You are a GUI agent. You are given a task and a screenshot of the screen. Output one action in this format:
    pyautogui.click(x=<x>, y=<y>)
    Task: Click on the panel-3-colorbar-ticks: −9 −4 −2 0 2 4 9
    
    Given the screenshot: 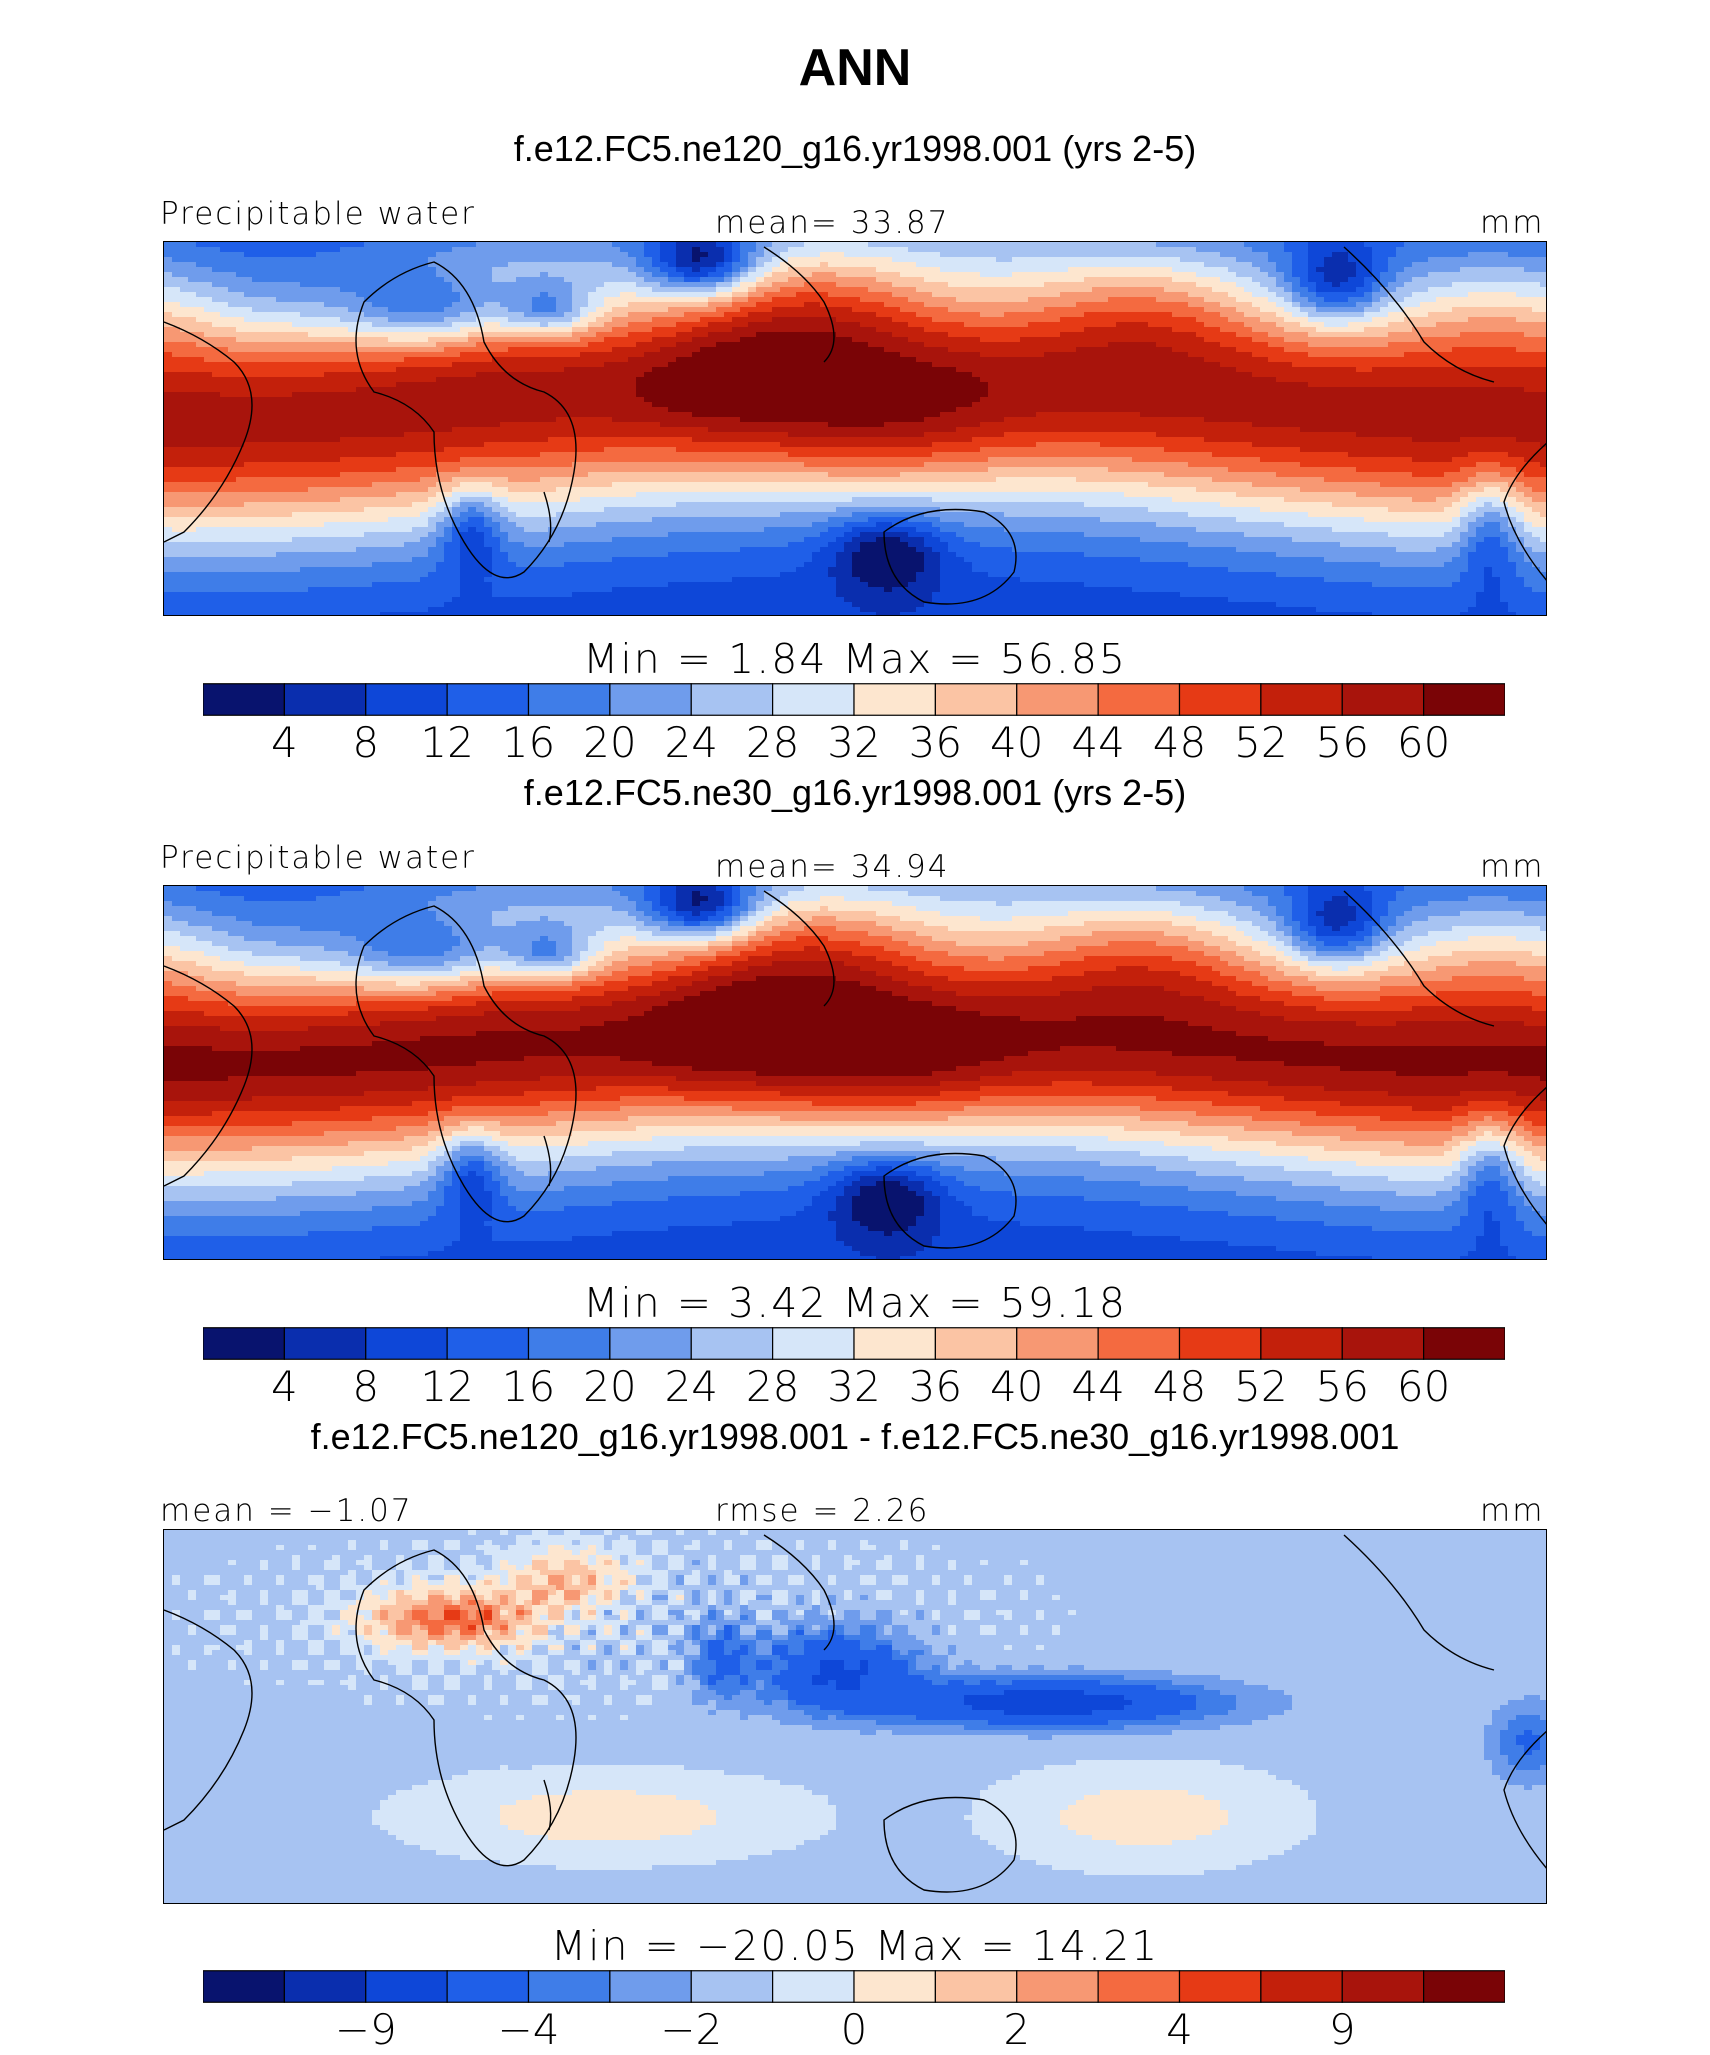 What is the action you would take?
    pyautogui.click(x=854, y=2030)
    